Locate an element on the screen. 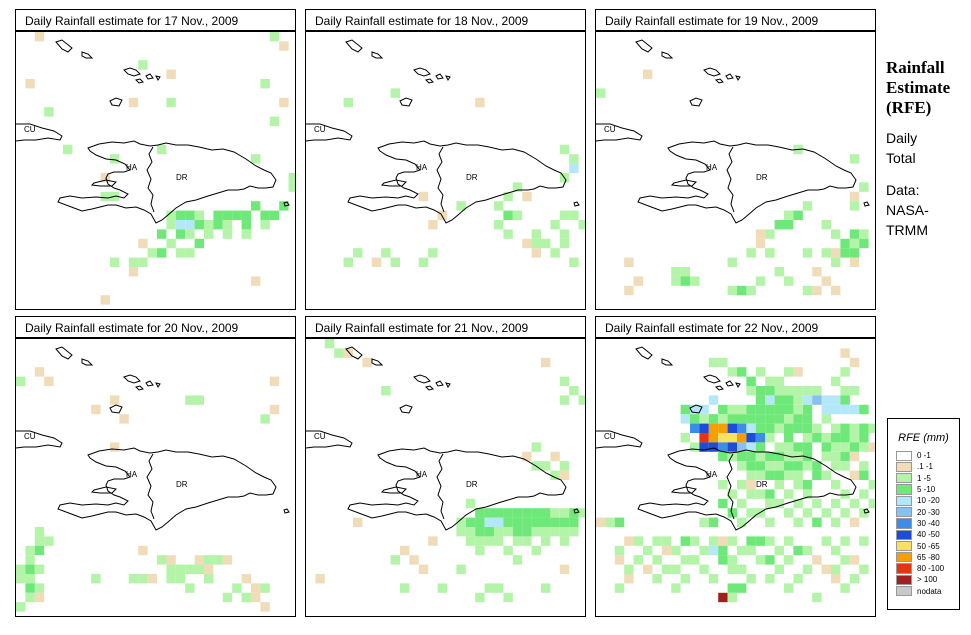 This screenshot has width=971, height=635. rfe-title: Rainfall Estimate (RFE) is located at coordinates (926, 88).